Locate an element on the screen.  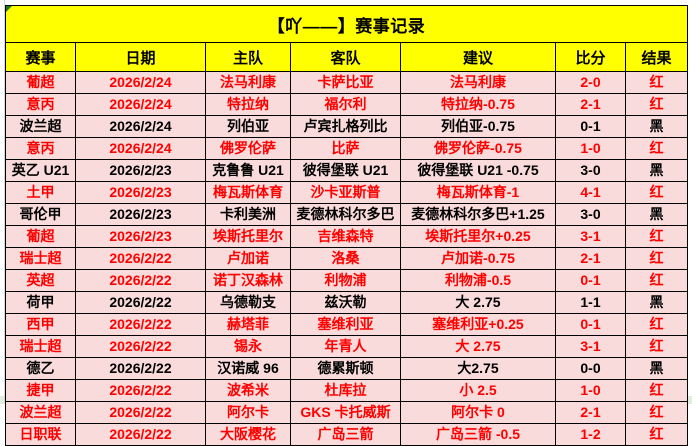
cell-home: 埃斯托里尔 is located at coordinates (248, 236).